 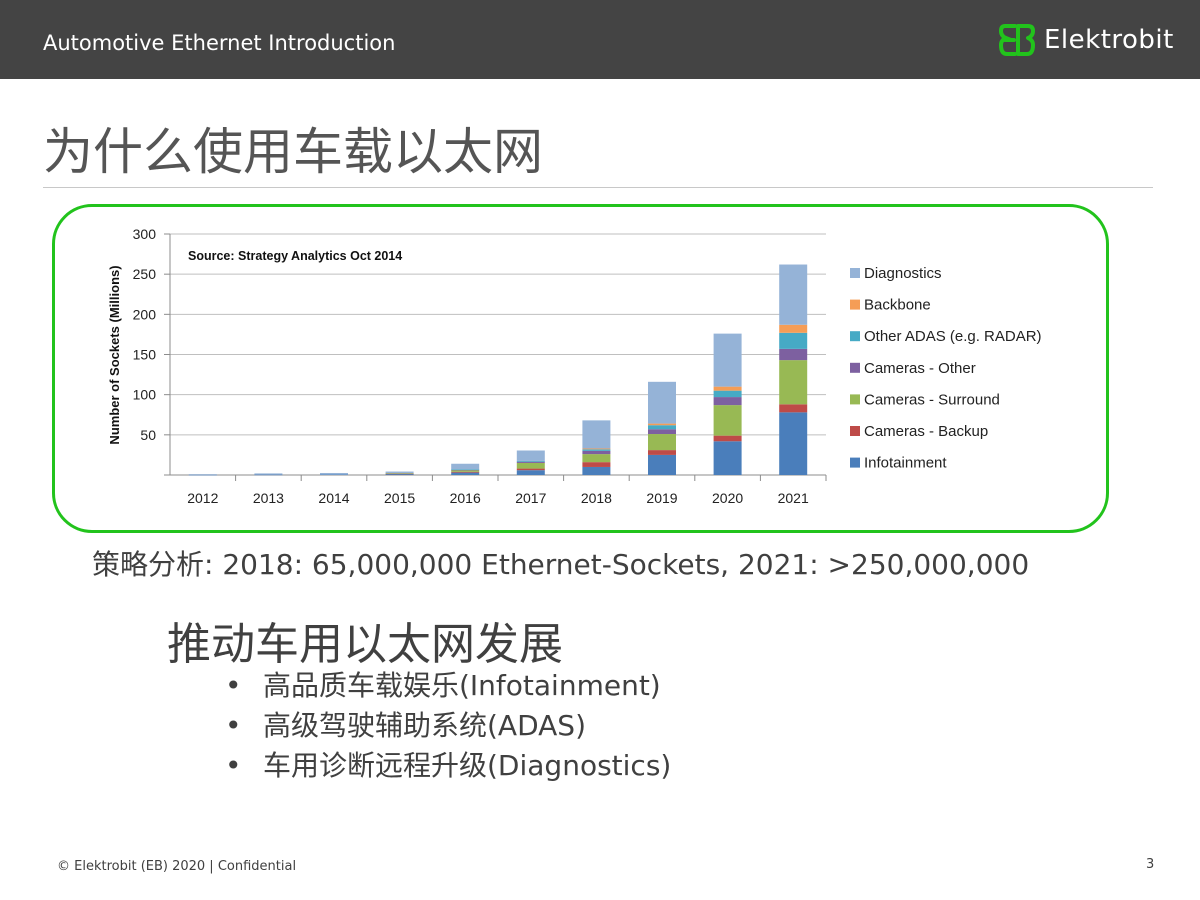 What do you see at coordinates (202, 498) in the screenshot?
I see `x-tick-label: 2012` at bounding box center [202, 498].